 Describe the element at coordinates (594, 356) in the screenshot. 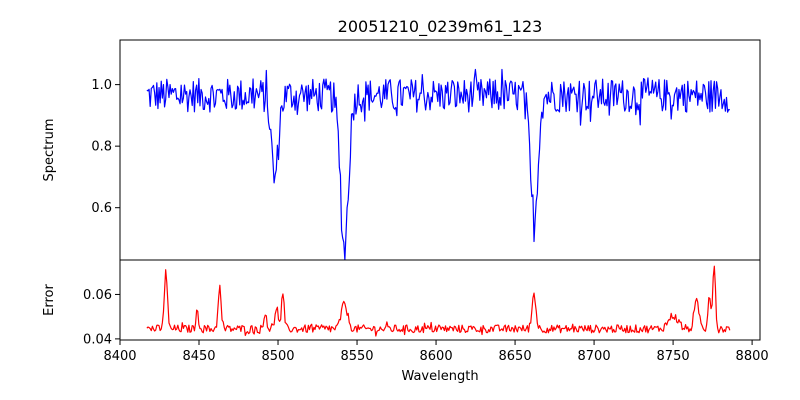

I see `x-tick-label: 8700` at that location.